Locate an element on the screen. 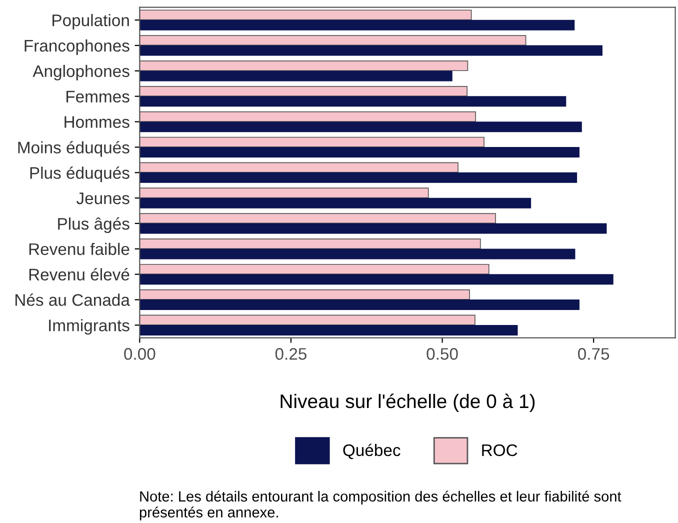 The height and width of the screenshot is (523, 678). y-tick-label: Plus éduqués is located at coordinates (80, 174).